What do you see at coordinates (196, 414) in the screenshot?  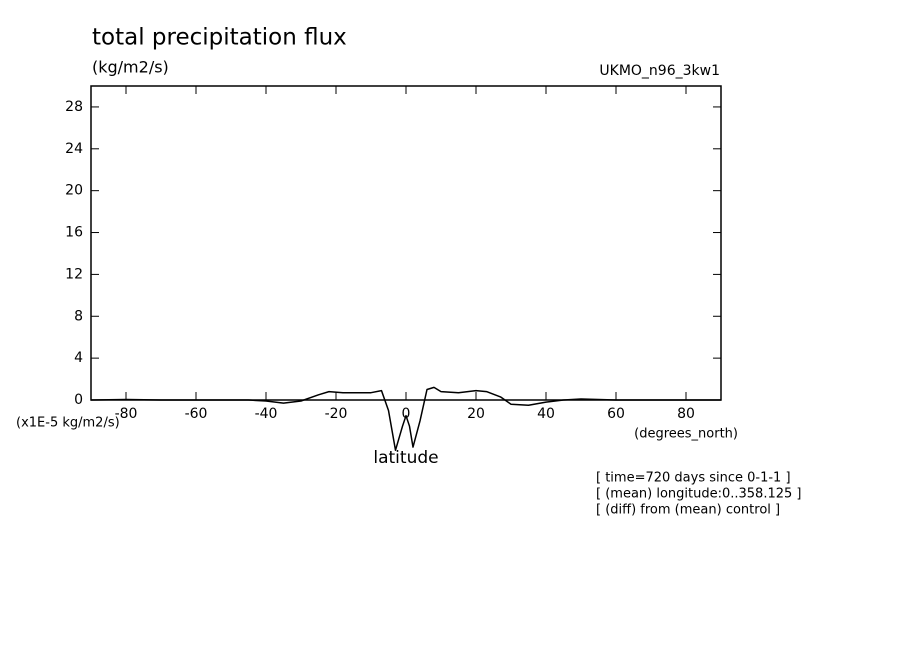 I see `x-tick-label: -60` at bounding box center [196, 414].